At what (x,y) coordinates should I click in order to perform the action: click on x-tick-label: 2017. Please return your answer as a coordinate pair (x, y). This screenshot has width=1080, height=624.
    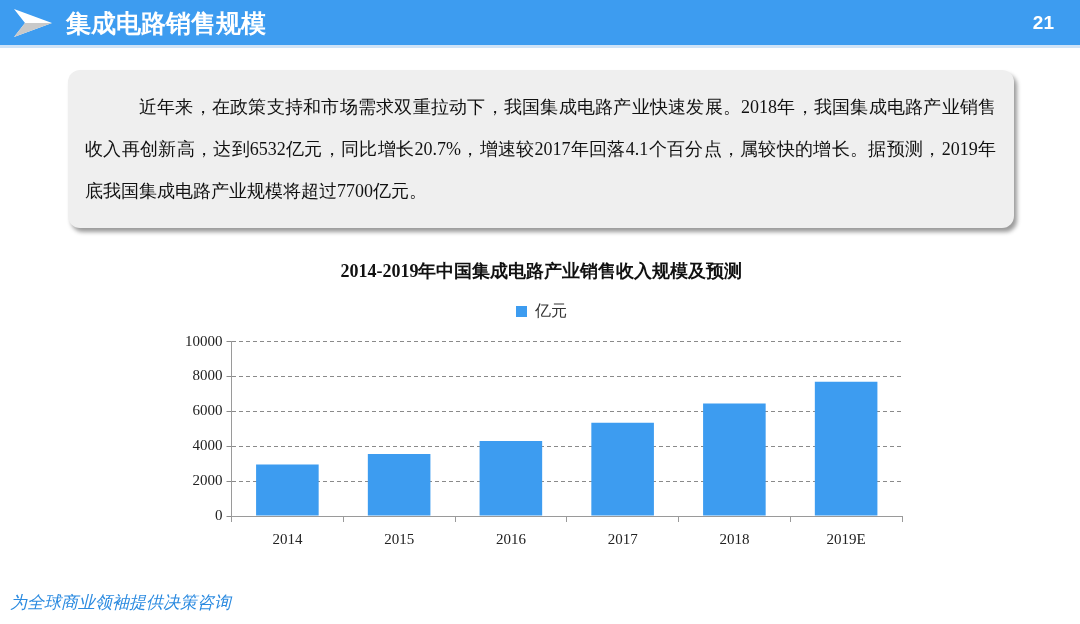
    Looking at the image, I should click on (623, 538).